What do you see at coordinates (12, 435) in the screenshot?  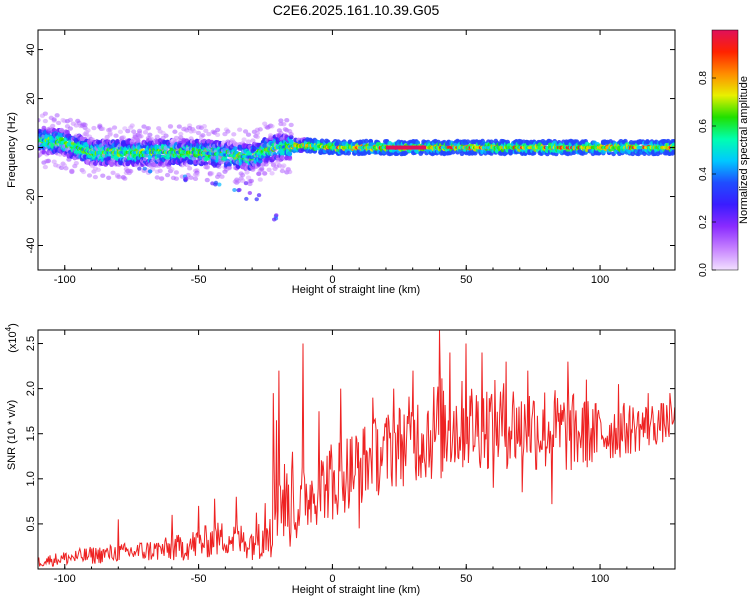 I see `snr-ylabel: SNR (10 * v/v)` at bounding box center [12, 435].